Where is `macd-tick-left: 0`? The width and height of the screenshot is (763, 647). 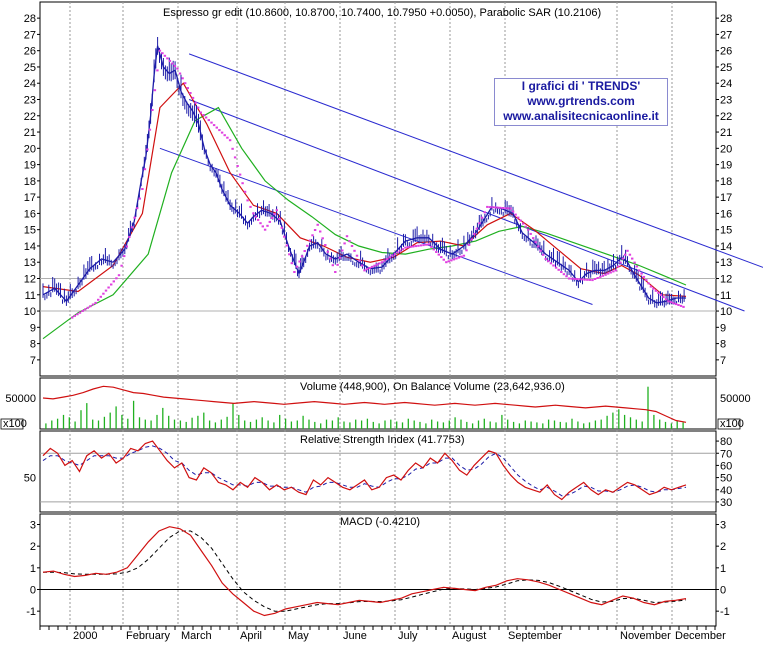
macd-tick-left: 0 is located at coordinates (33, 591).